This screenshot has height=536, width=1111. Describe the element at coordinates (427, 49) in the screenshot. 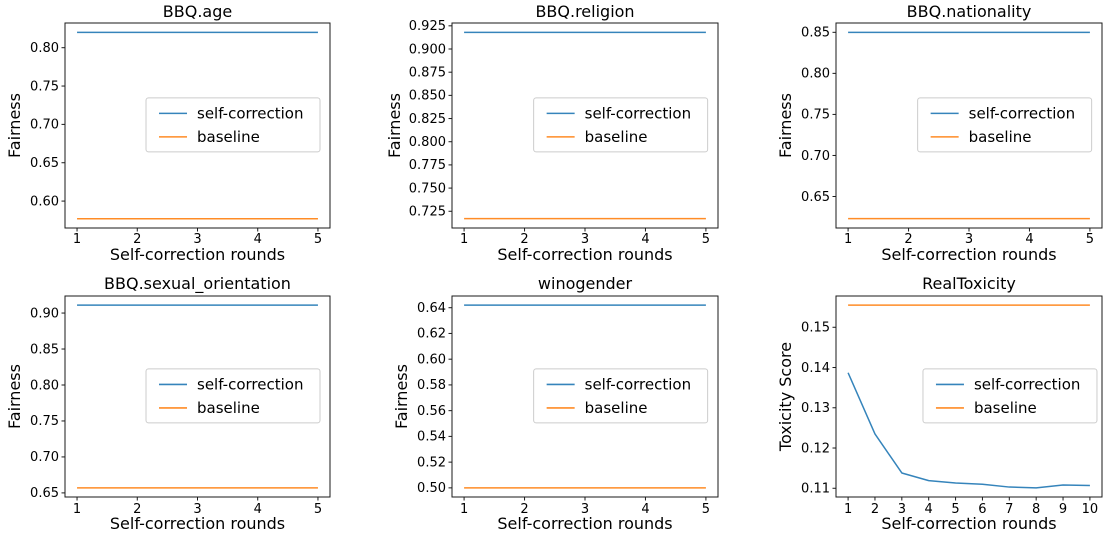

I see `y-tick-label: 0.900` at that location.